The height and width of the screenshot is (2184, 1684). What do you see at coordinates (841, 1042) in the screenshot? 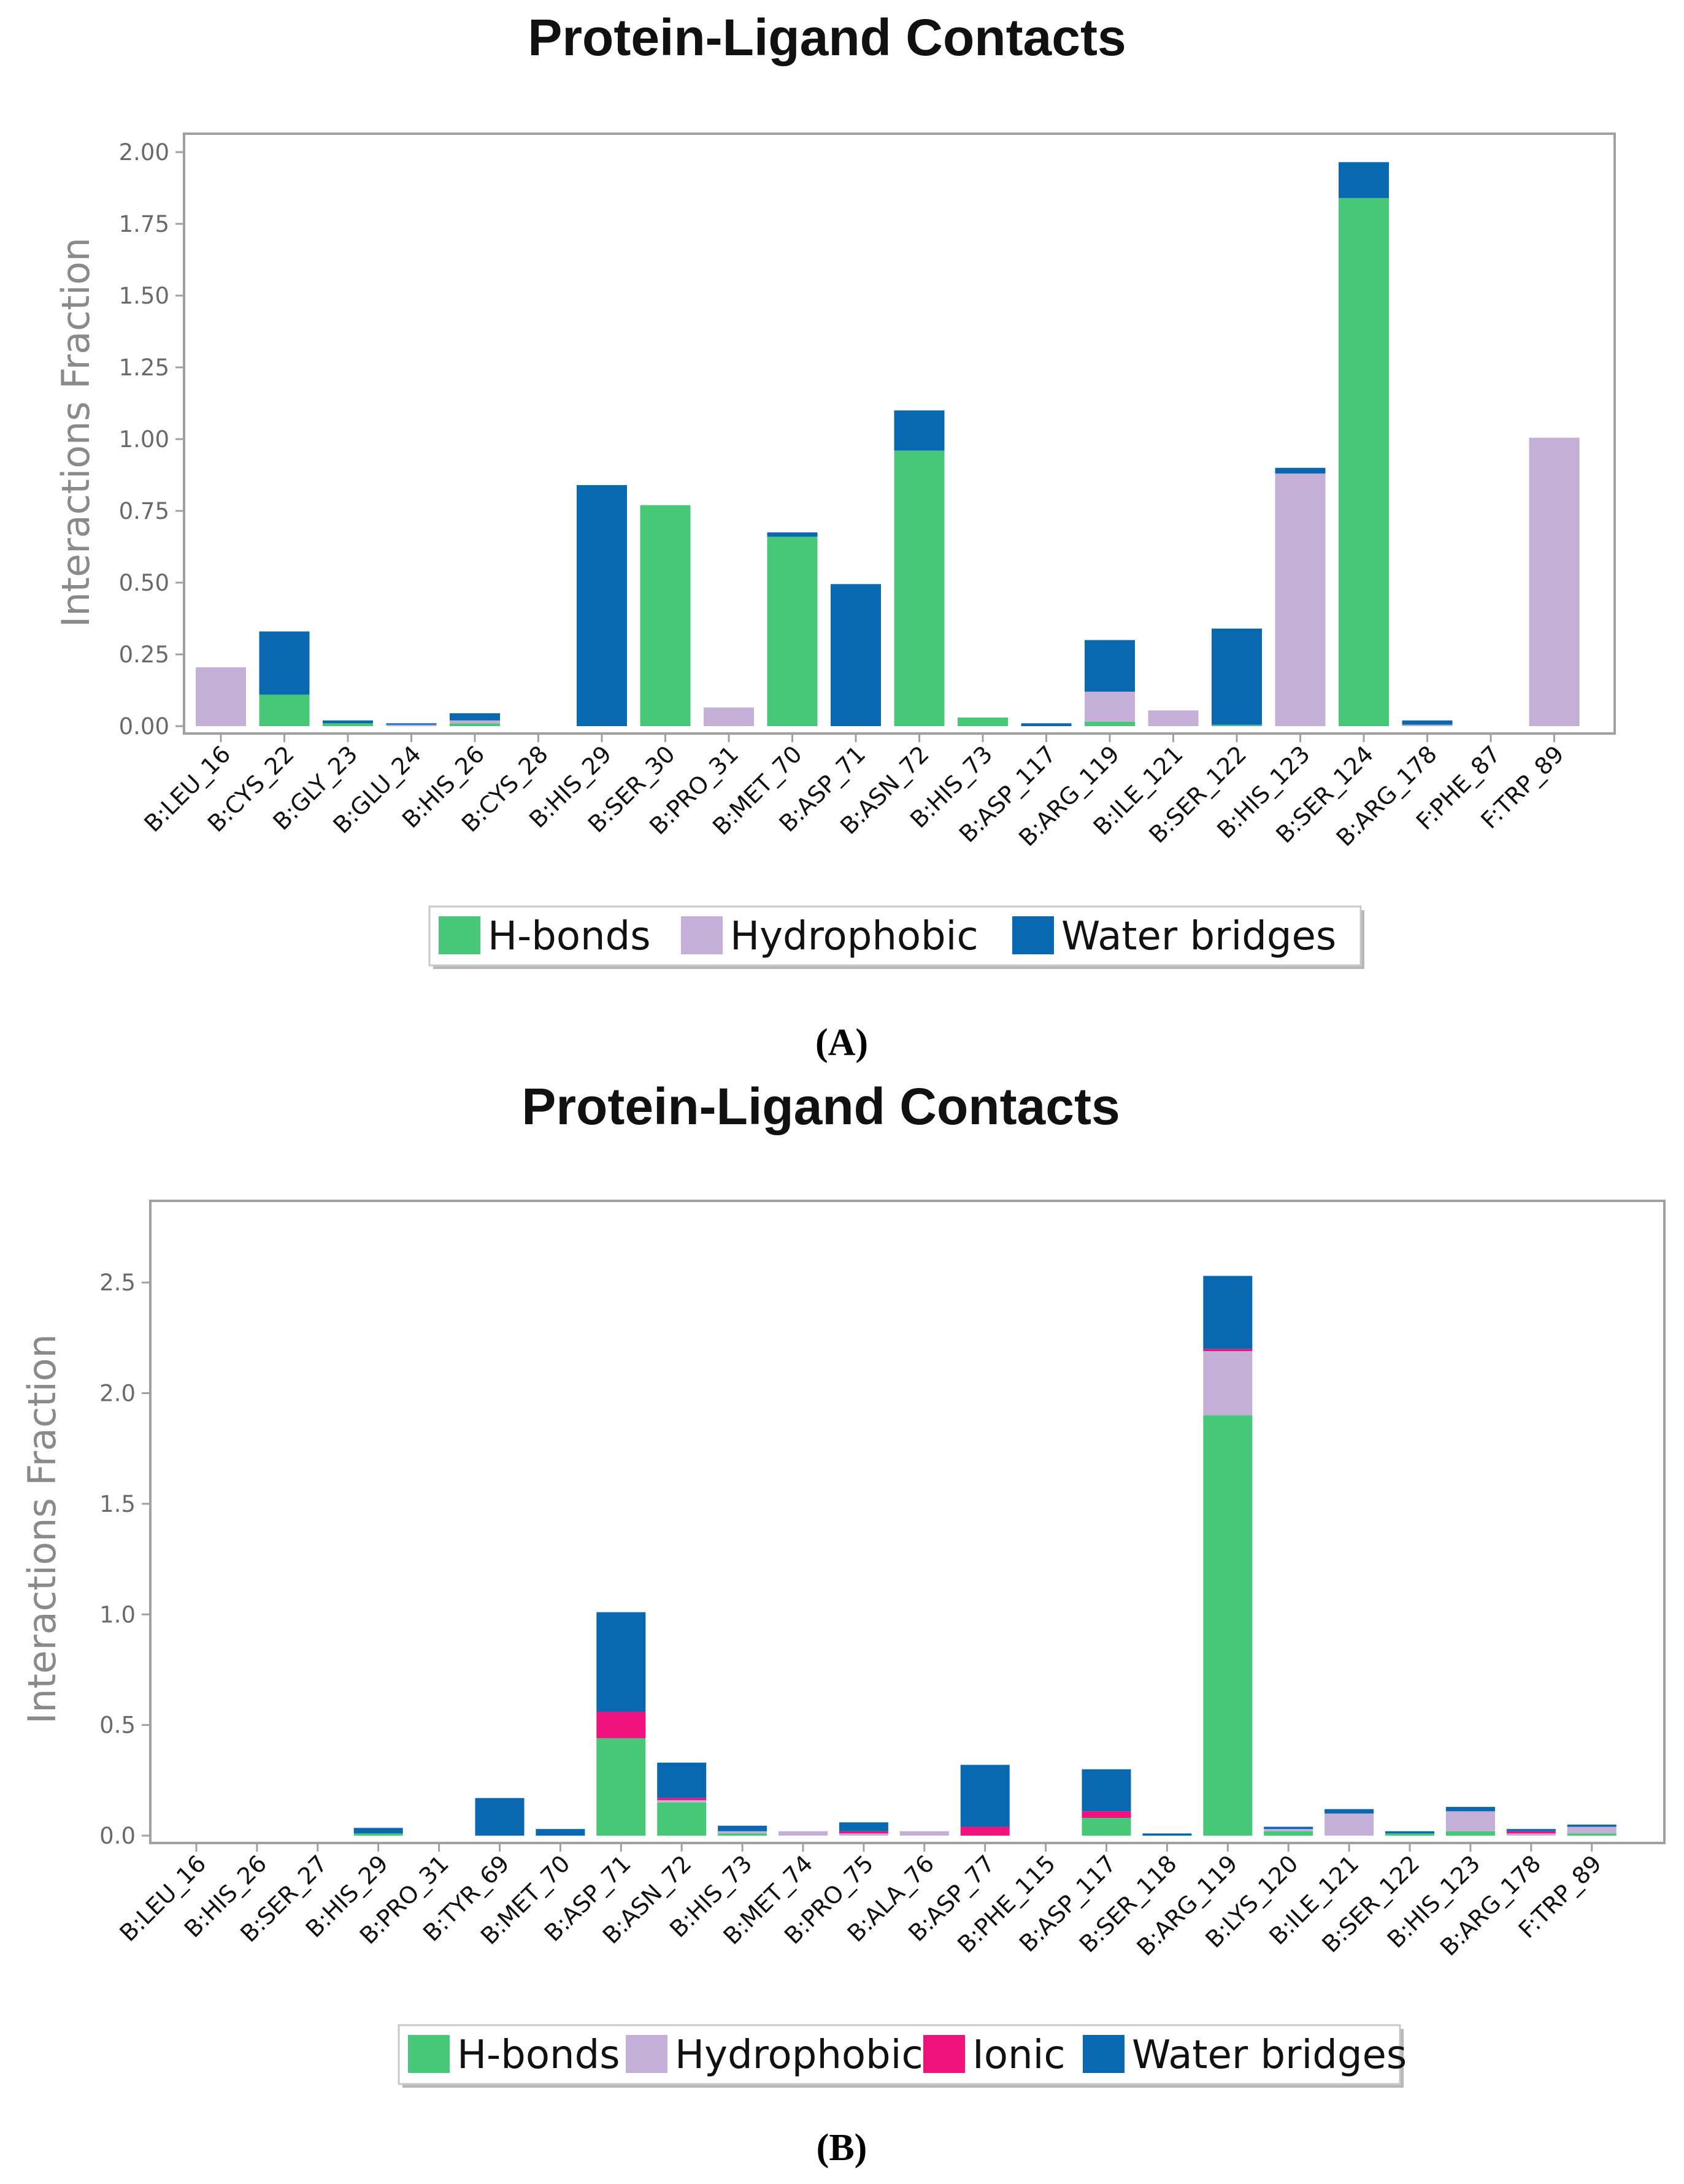
I see `panel-label-a: (A)` at bounding box center [841, 1042].